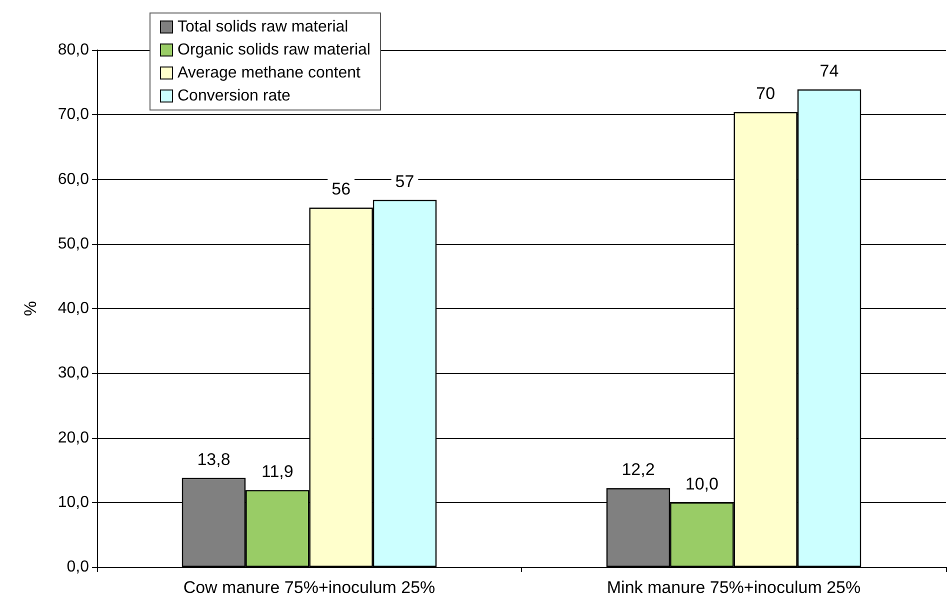 The width and height of the screenshot is (947, 613). I want to click on legend-label: Conversion rate, so click(234, 96).